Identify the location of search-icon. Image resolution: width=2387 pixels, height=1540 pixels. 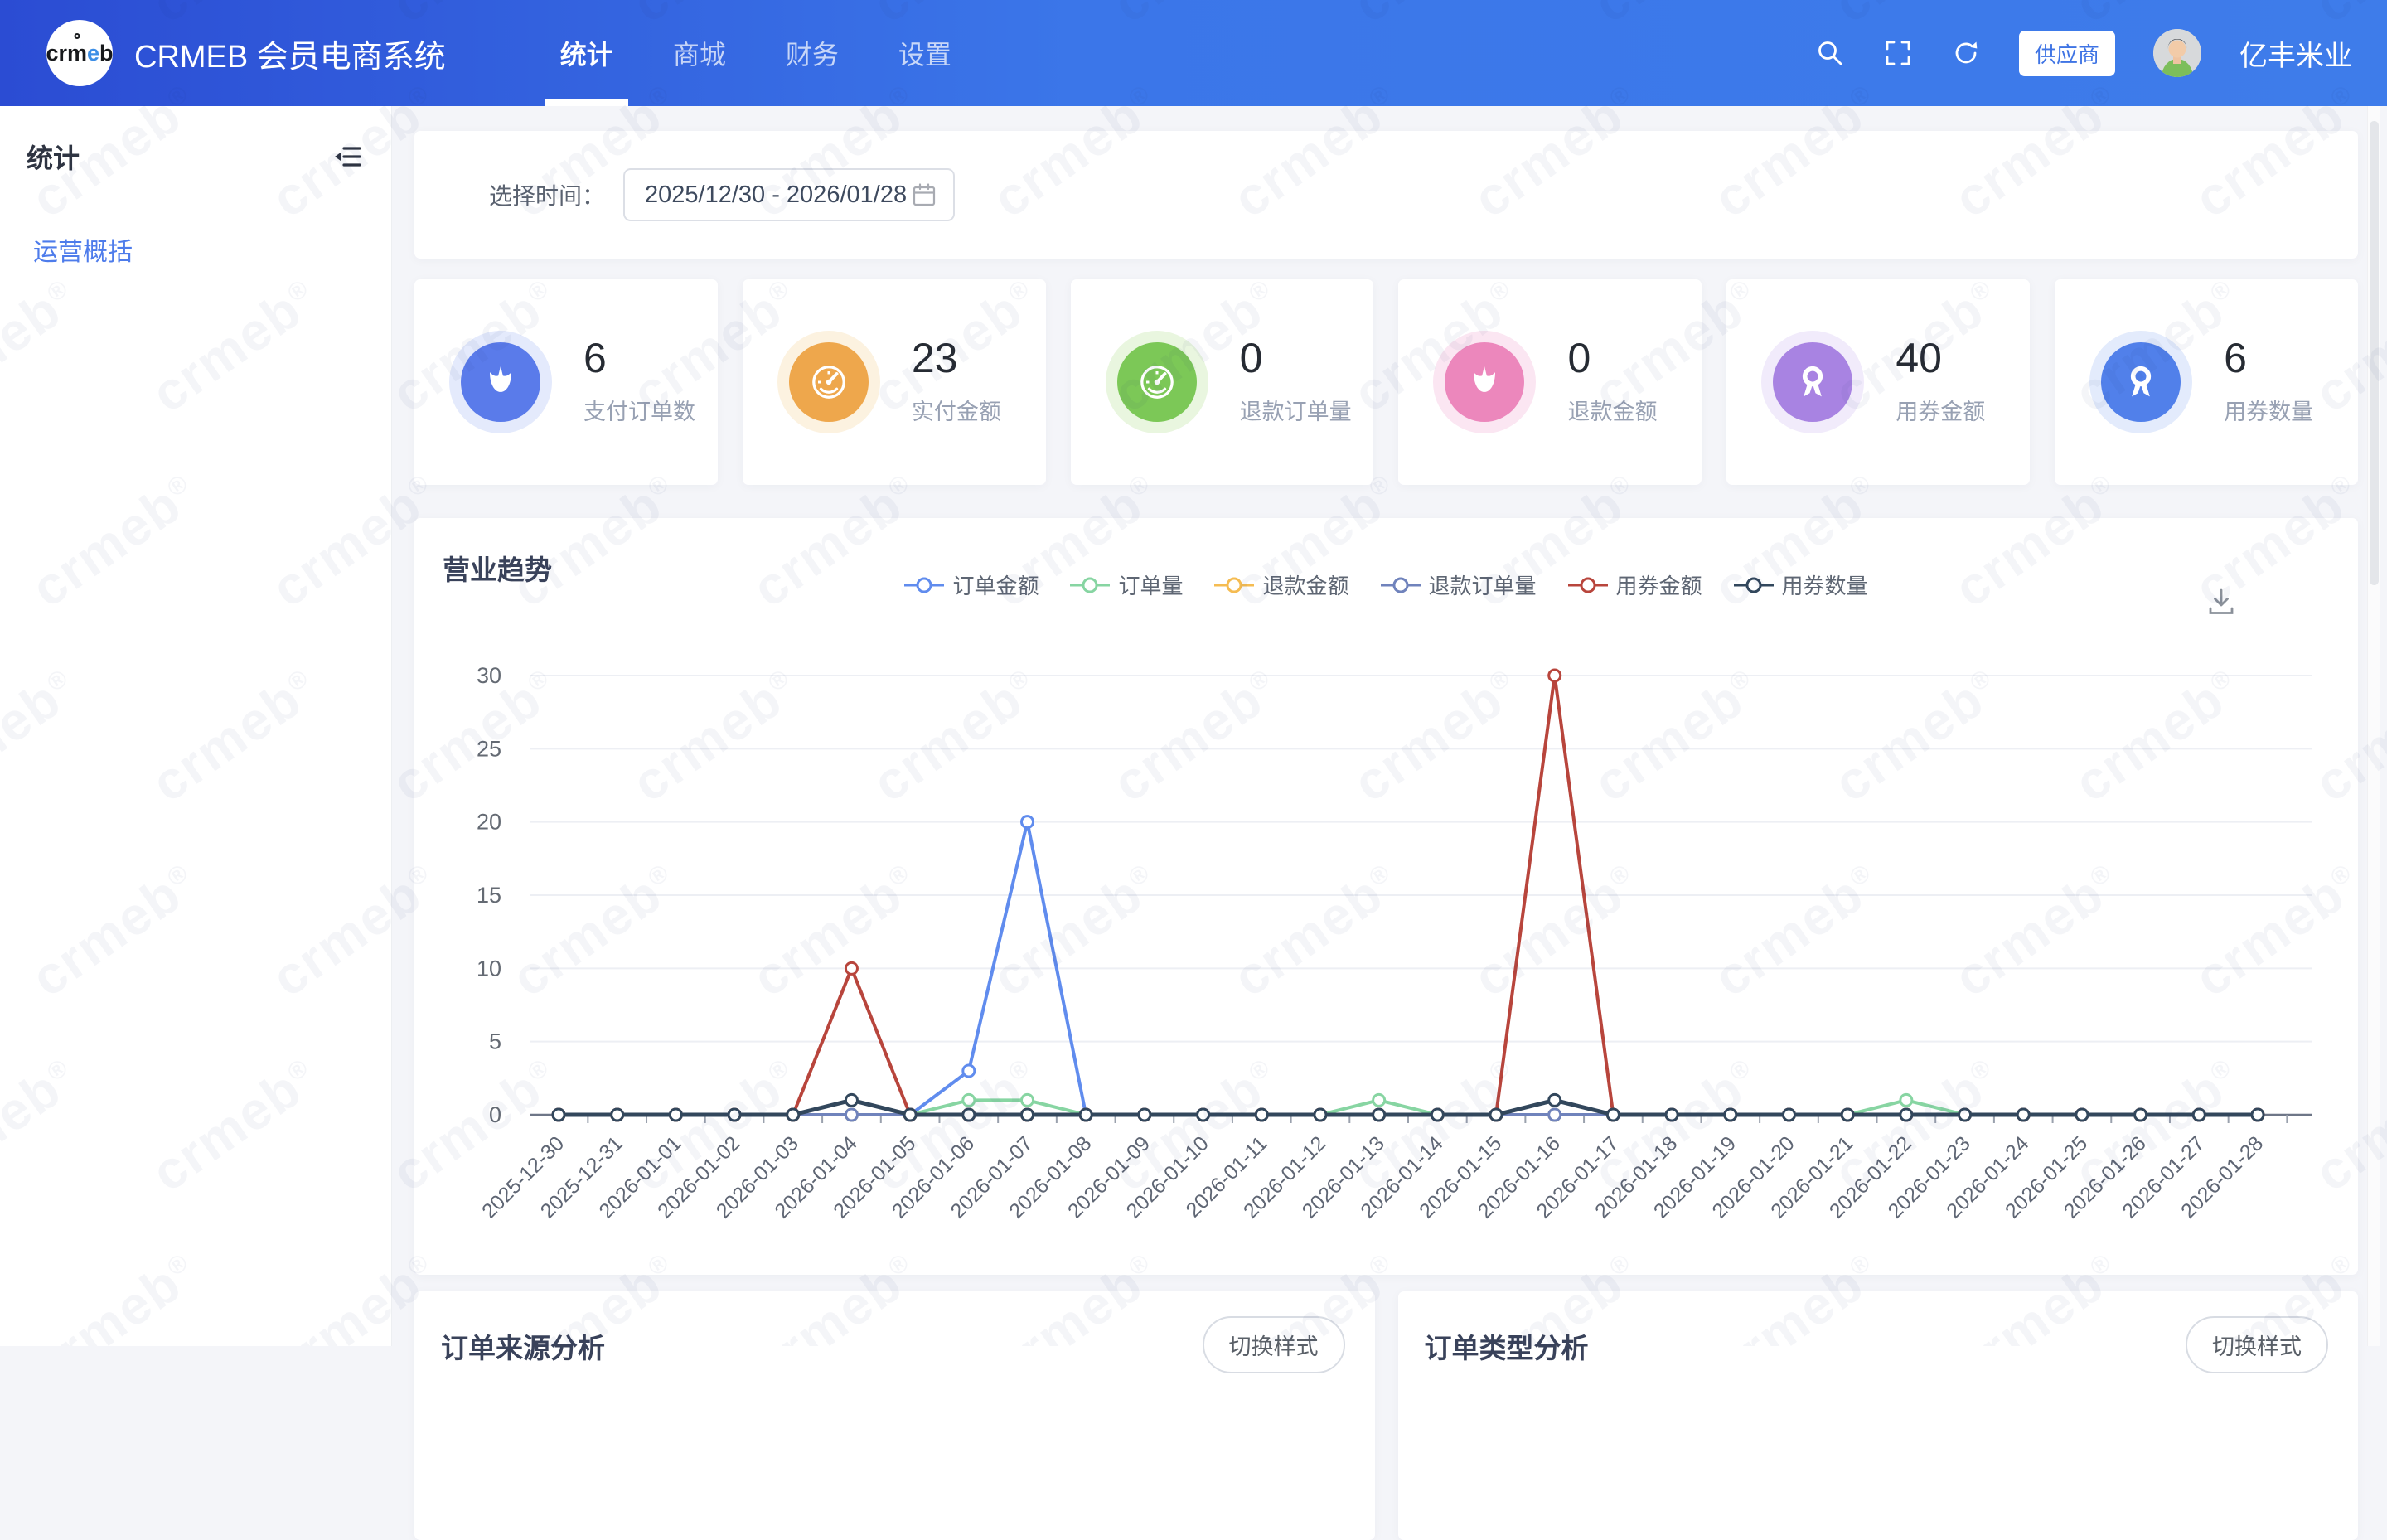
(1830, 53).